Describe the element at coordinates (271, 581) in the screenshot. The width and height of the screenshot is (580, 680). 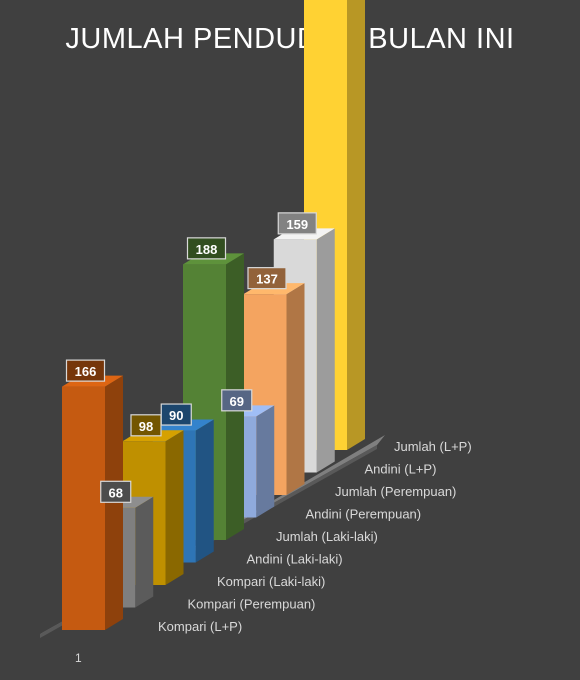
I see `category-label-3: Kompari (Laki-laki)` at that location.